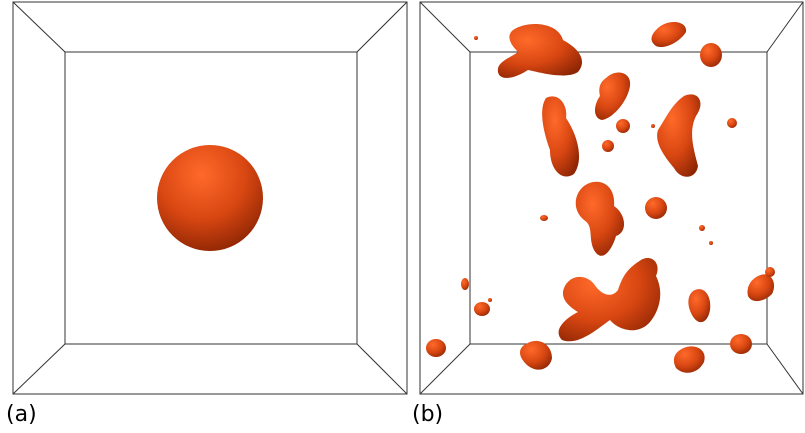  Describe the element at coordinates (428, 414) in the screenshot. I see `panel-label-b: (b)` at that location.